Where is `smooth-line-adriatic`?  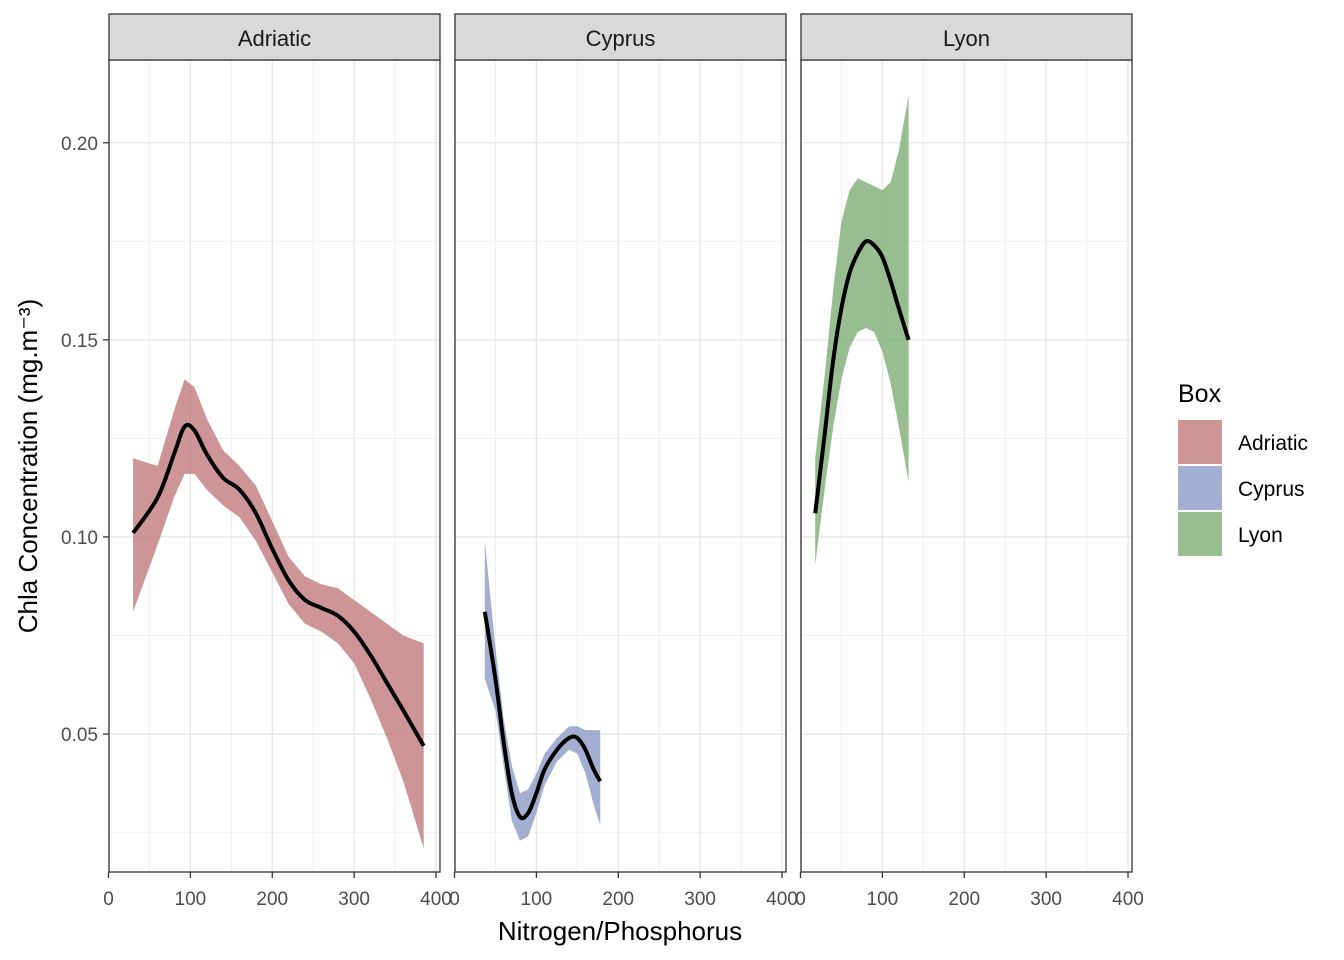 smooth-line-adriatic is located at coordinates (278, 584).